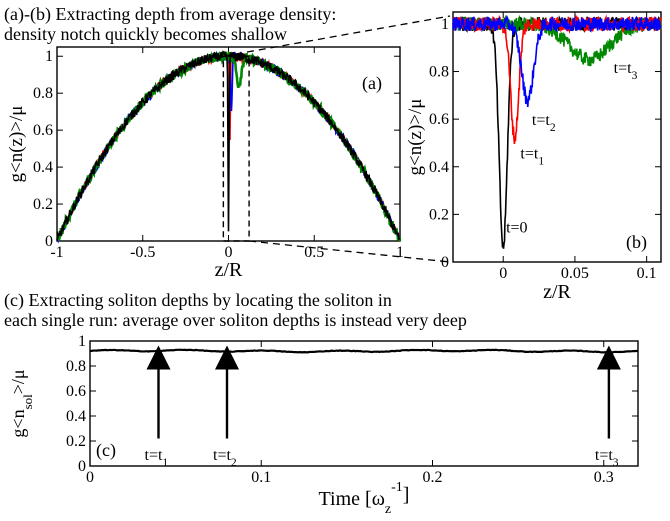  Describe the element at coordinates (337, 36) in the screenshot. I see `zoom-line-top` at that location.